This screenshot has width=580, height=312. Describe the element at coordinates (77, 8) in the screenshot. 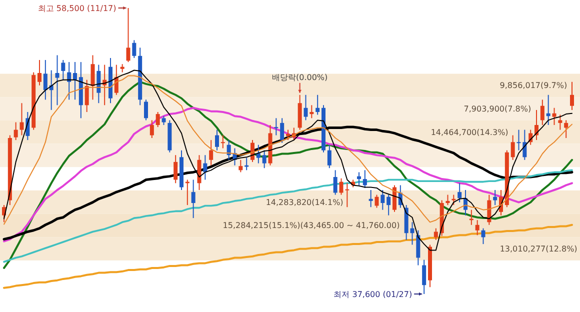

I see `annotation: 최고 58,500 (11/17)` at that location.